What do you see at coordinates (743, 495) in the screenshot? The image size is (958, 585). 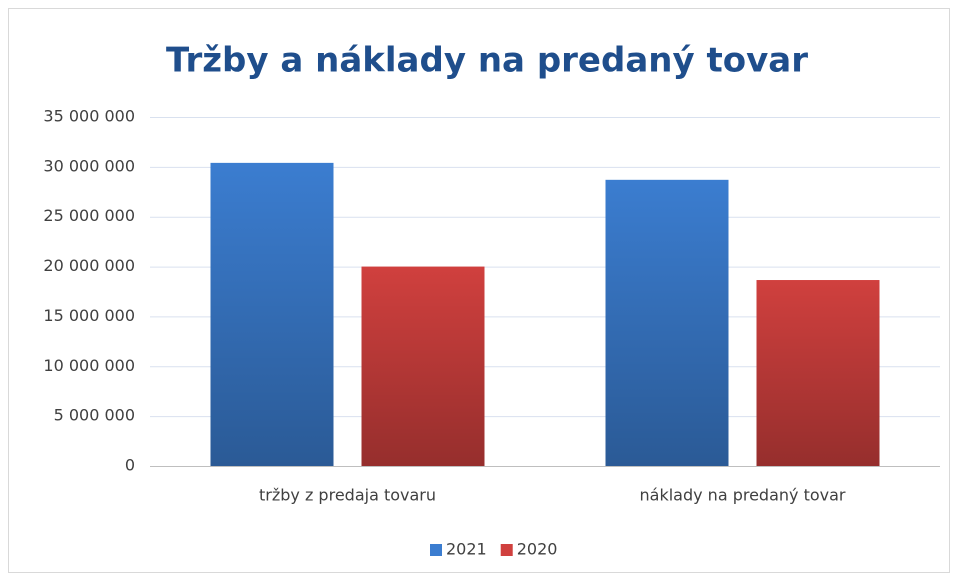 I see `x-tick-label: náklady na predaný tovar` at bounding box center [743, 495].